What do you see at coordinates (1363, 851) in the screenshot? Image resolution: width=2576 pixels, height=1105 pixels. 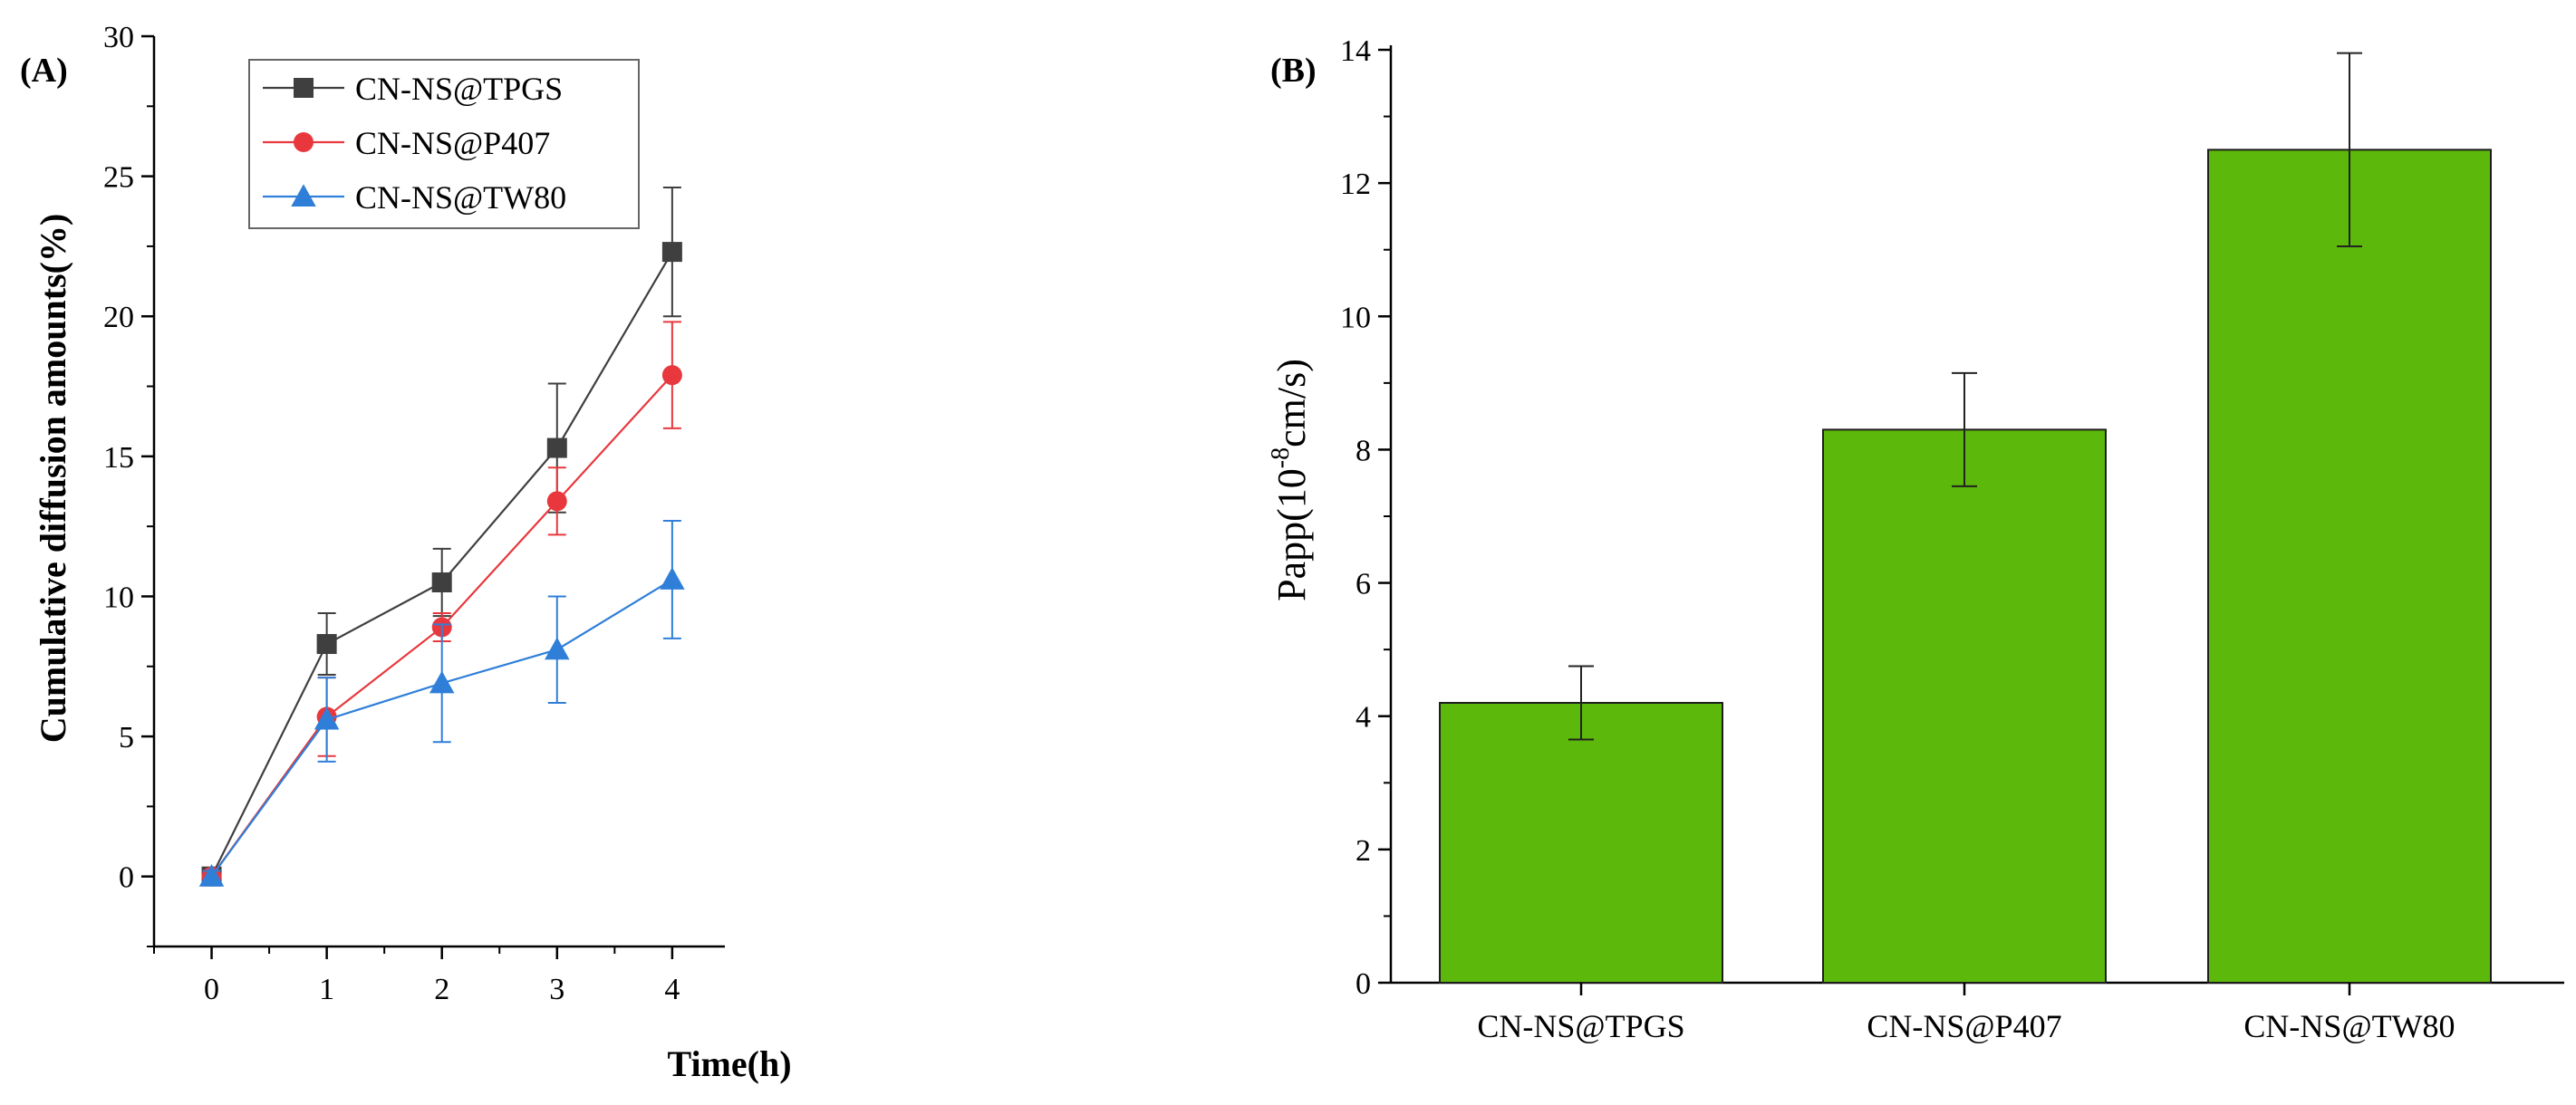 I see `panel-b-y-tick-label: 2` at bounding box center [1363, 851].